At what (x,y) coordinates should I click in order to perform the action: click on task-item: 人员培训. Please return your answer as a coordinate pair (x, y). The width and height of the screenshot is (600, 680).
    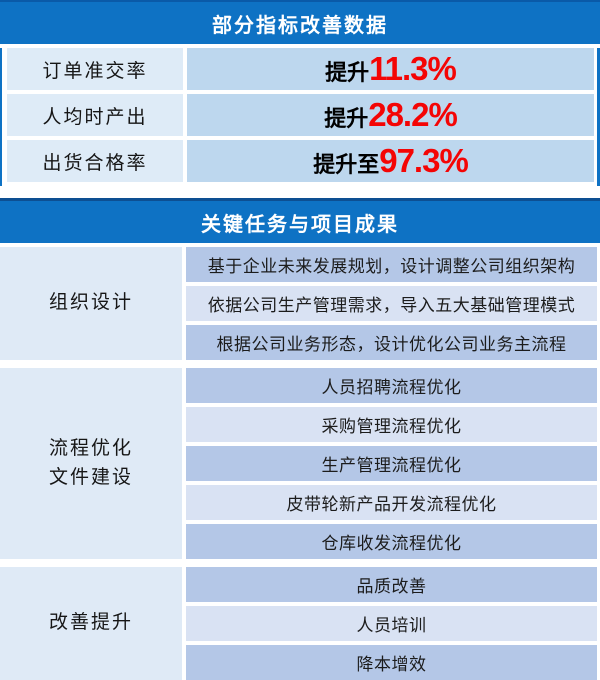
    Looking at the image, I should click on (391, 623).